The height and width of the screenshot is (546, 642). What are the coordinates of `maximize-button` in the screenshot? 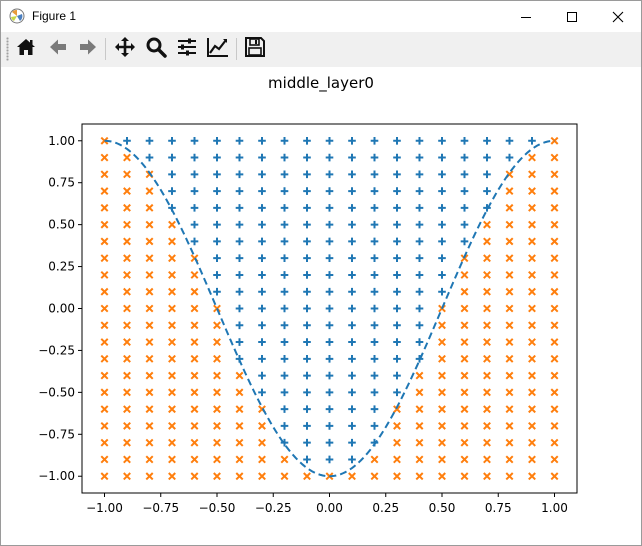 It's located at (572, 16).